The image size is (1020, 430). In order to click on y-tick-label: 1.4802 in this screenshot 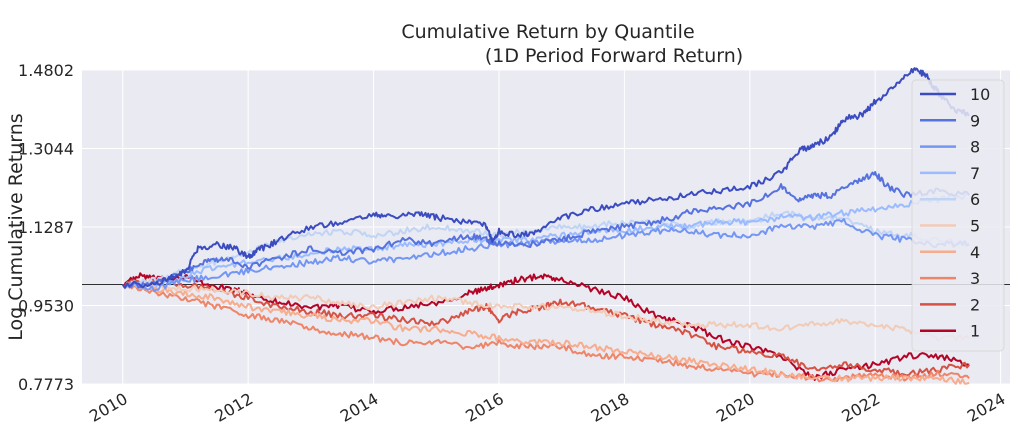, I will do `click(46, 70)`.